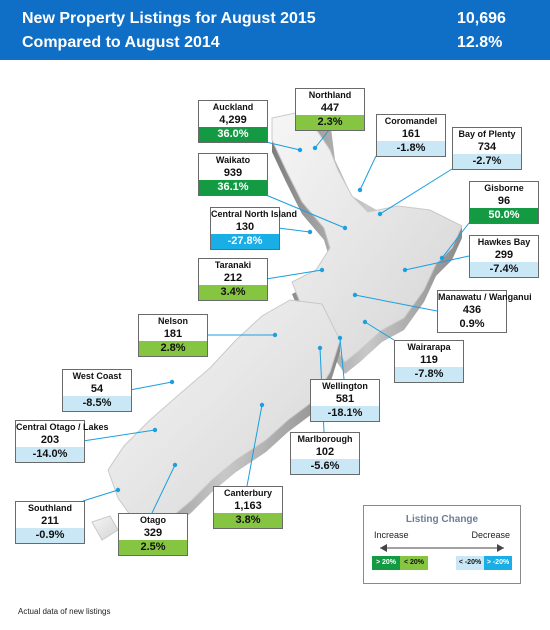  Describe the element at coordinates (472, 310) in the screenshot. I see `region-listing-count: 436` at that location.